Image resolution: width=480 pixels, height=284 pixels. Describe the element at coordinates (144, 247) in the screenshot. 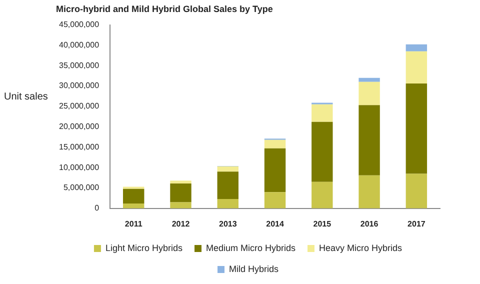

I see `legend-label: Light Micro Hybrids` at that location.